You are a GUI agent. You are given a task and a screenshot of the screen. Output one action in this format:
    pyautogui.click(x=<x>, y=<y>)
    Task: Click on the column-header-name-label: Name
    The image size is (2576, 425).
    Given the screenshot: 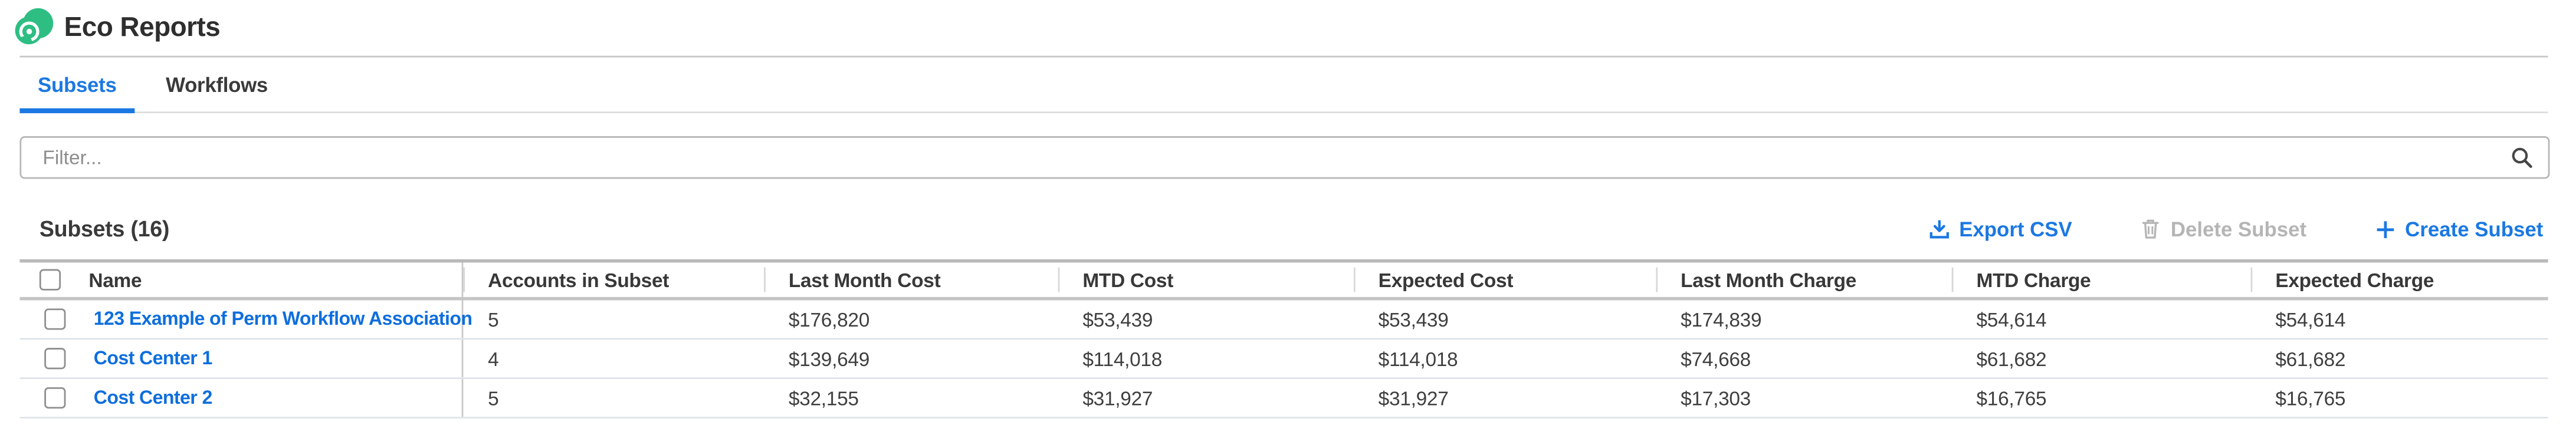 What is the action you would take?
    pyautogui.click(x=115, y=280)
    